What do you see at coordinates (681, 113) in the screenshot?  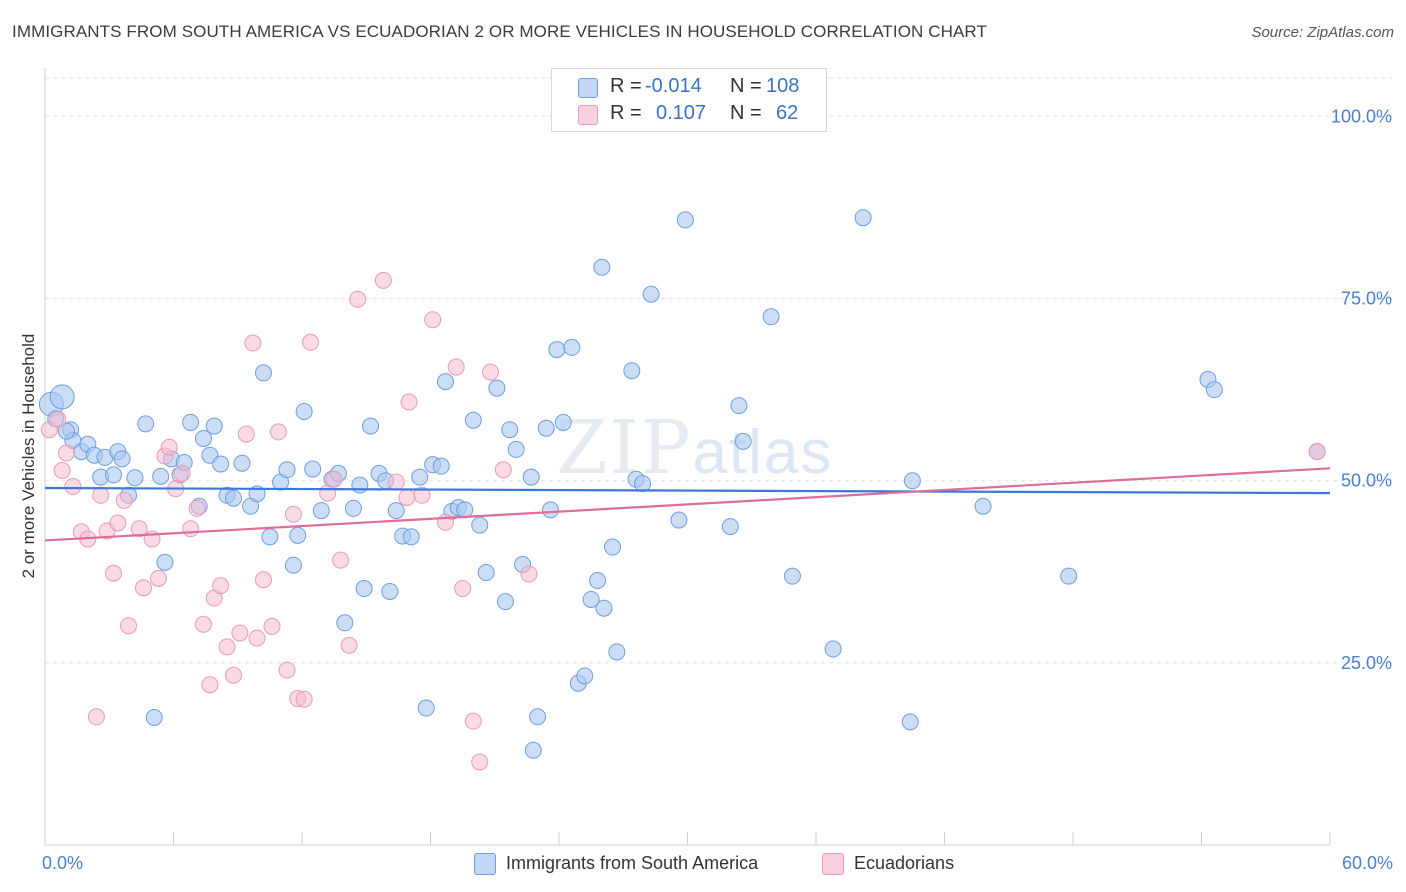 I see `legend-r-value: 0.107` at bounding box center [681, 113].